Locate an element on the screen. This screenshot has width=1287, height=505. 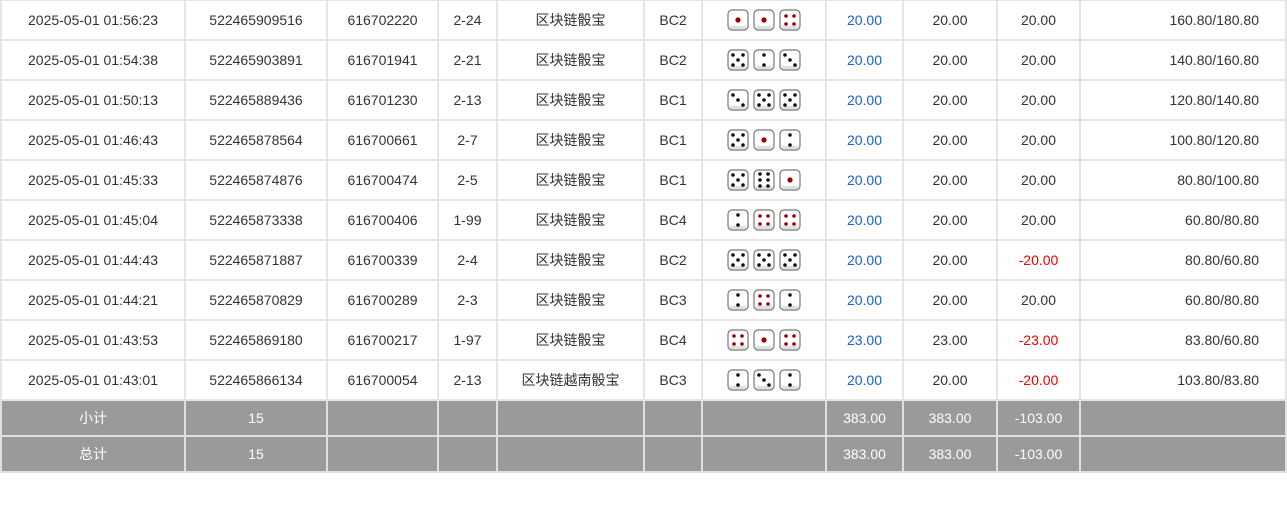
table-number: 2-5 is located at coordinates (467, 180).